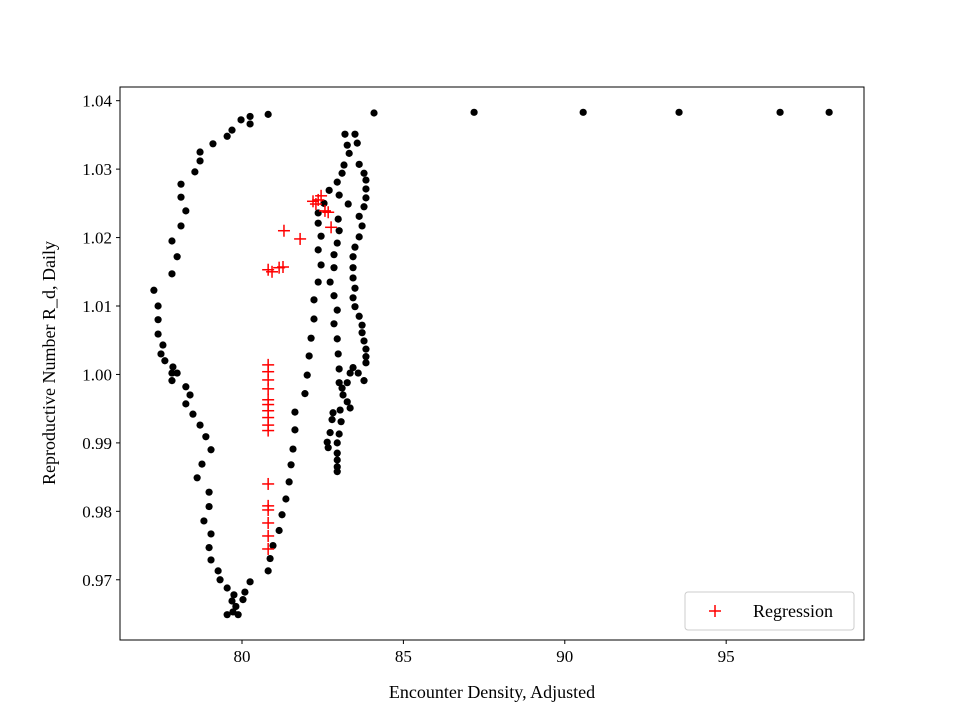  I want to click on y-axis-label: Reproductive Number R_d, Daily, so click(49, 363).